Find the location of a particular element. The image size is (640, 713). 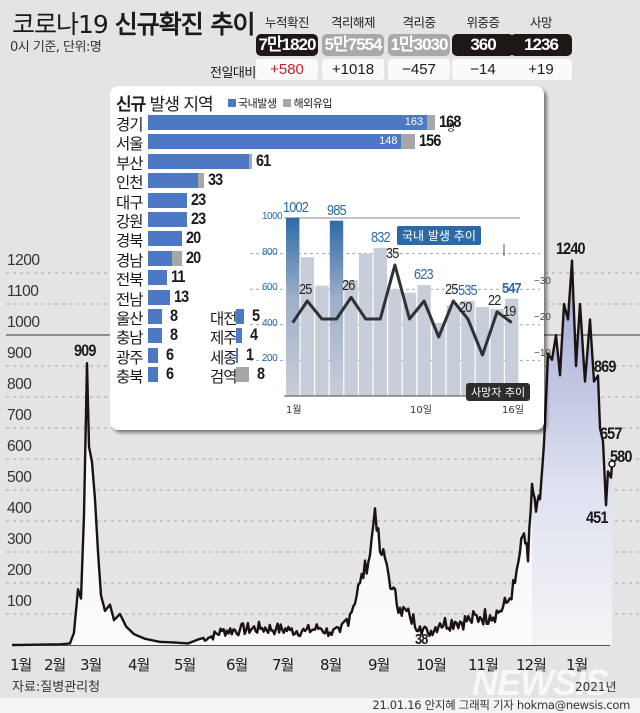

inset-x-label: 10일 is located at coordinates (421, 410).